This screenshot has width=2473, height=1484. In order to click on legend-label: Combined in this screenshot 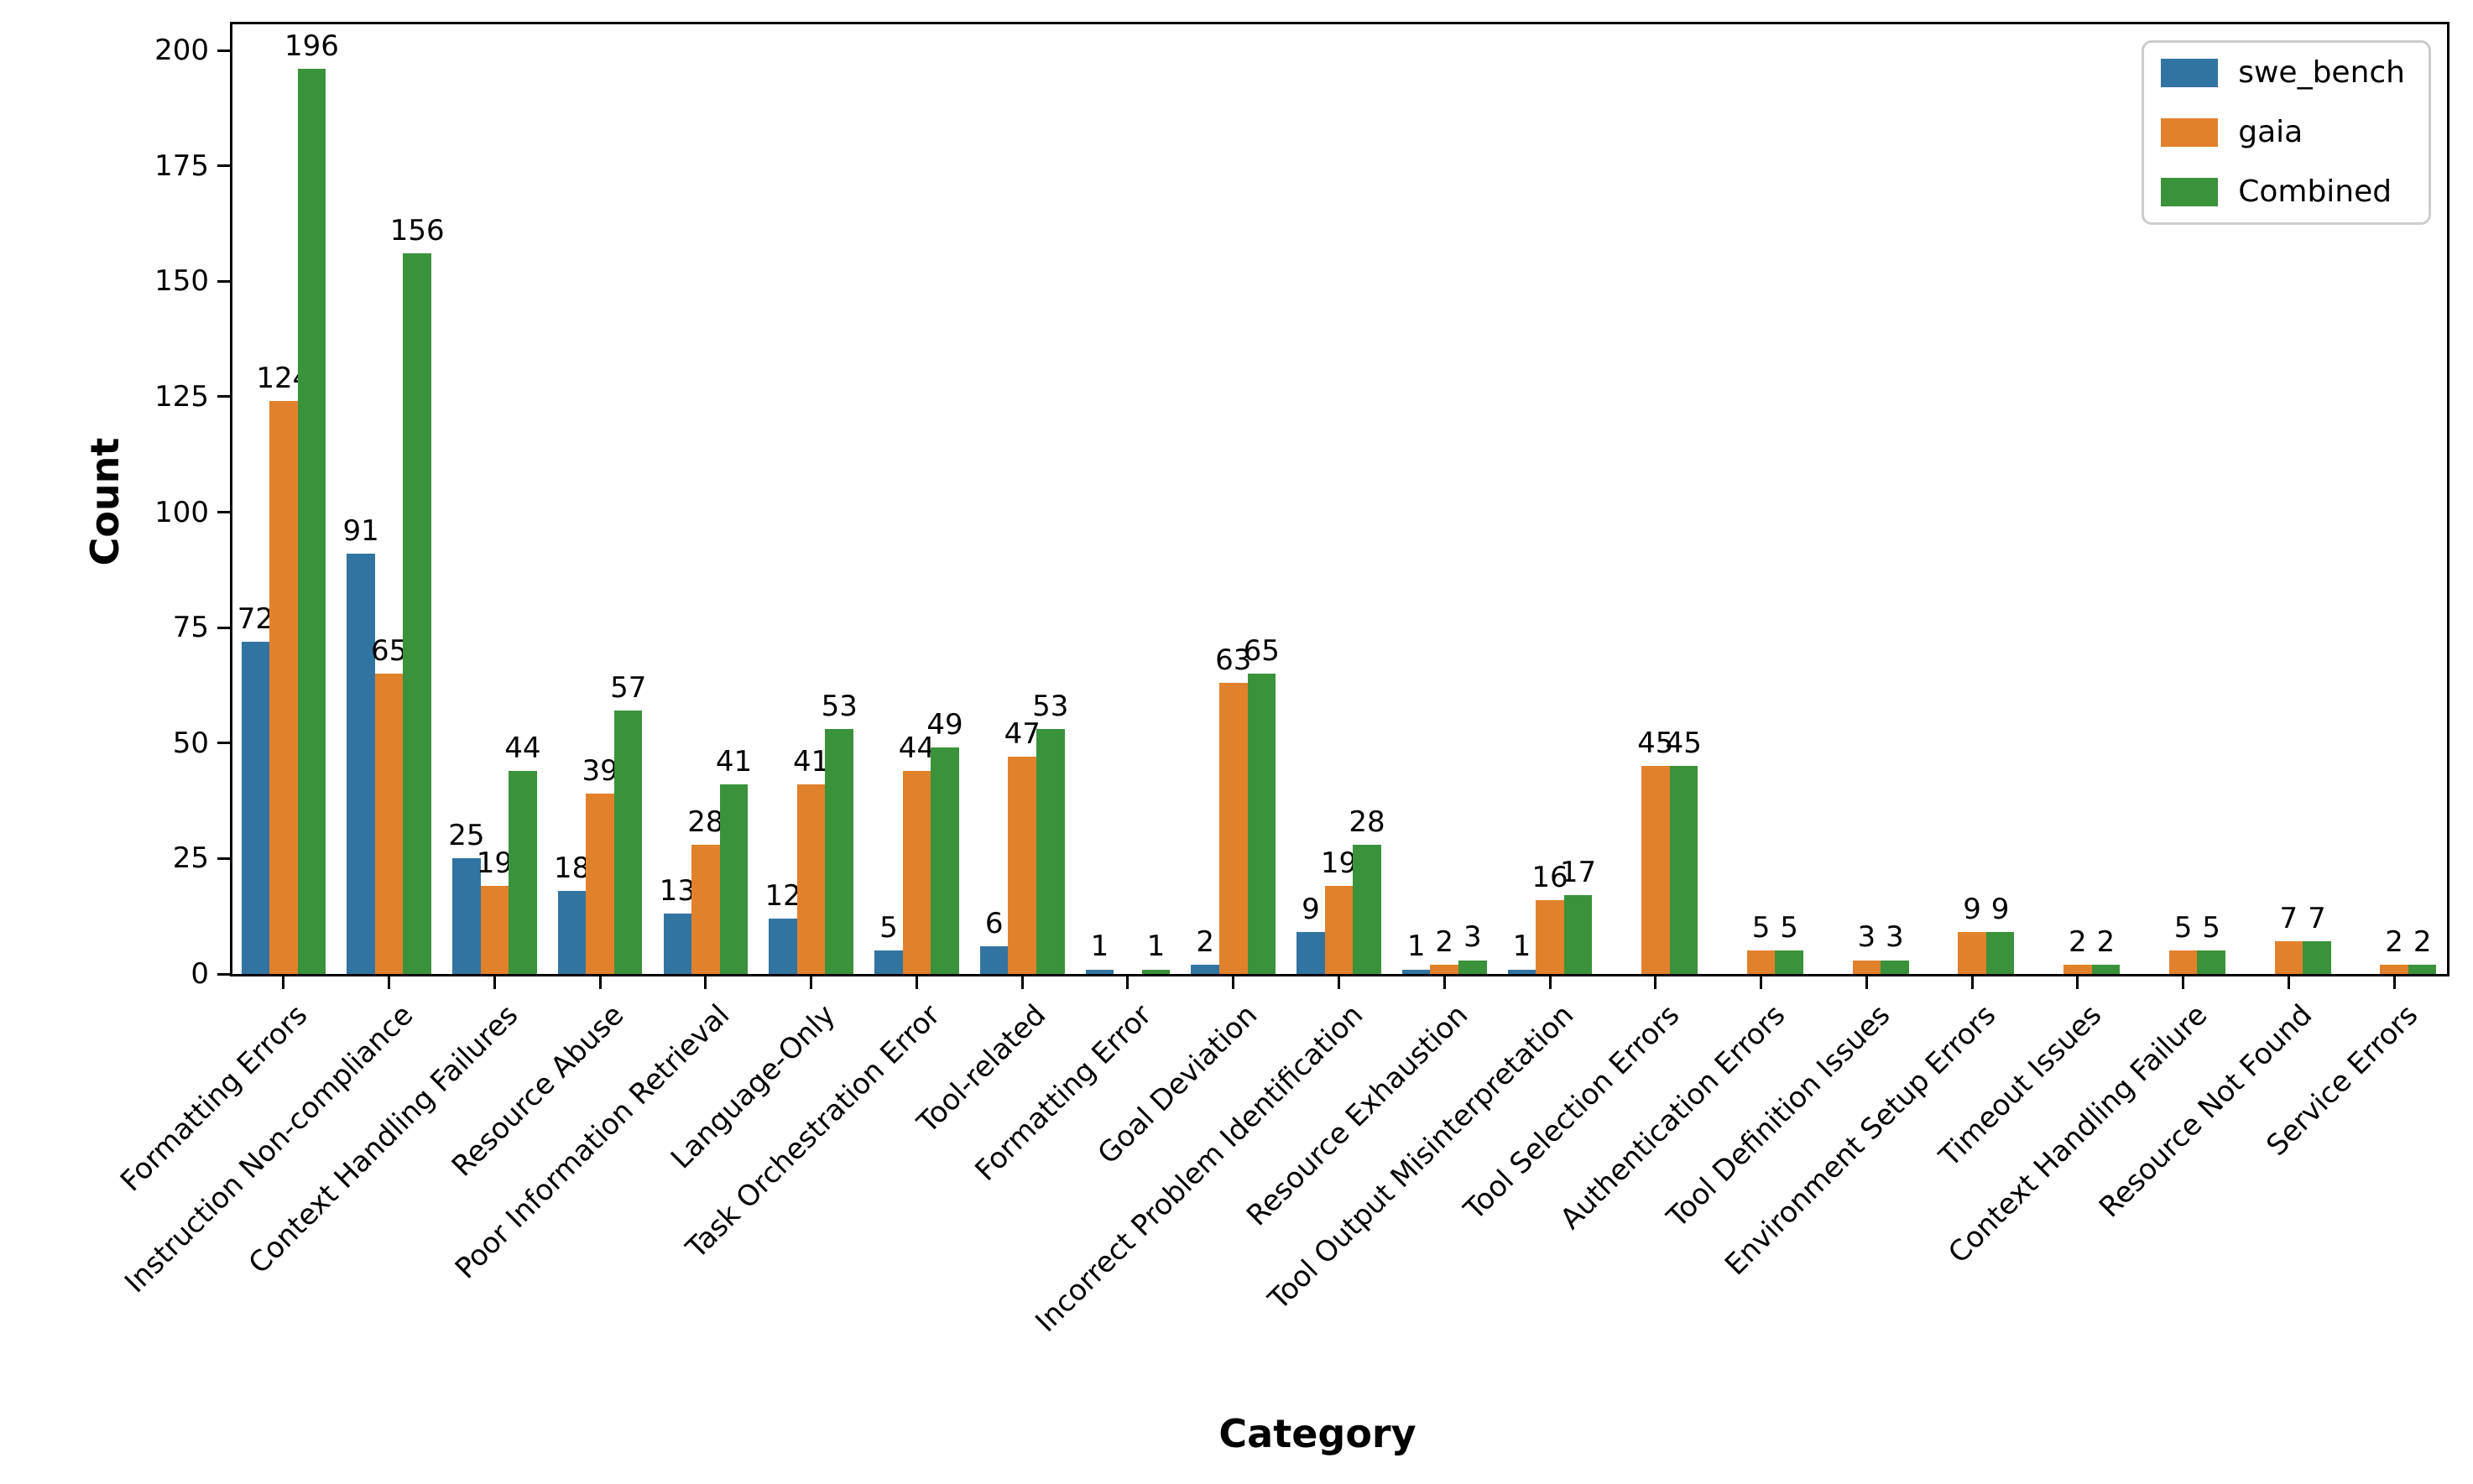, I will do `click(2315, 191)`.